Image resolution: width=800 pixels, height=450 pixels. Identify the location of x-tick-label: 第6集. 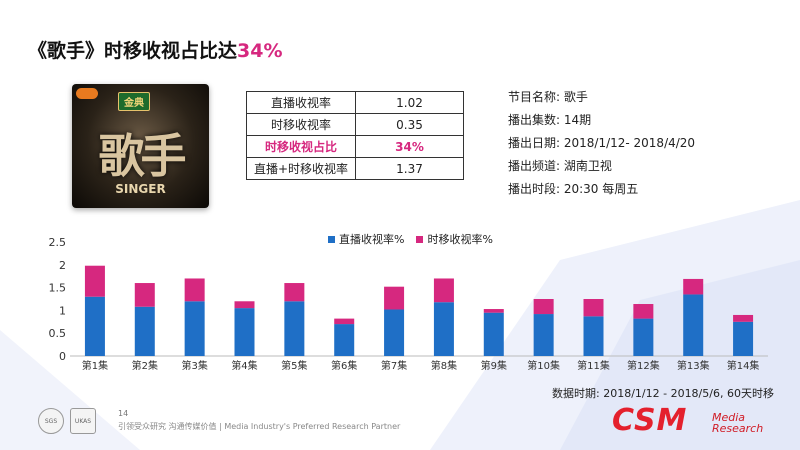
(344, 365).